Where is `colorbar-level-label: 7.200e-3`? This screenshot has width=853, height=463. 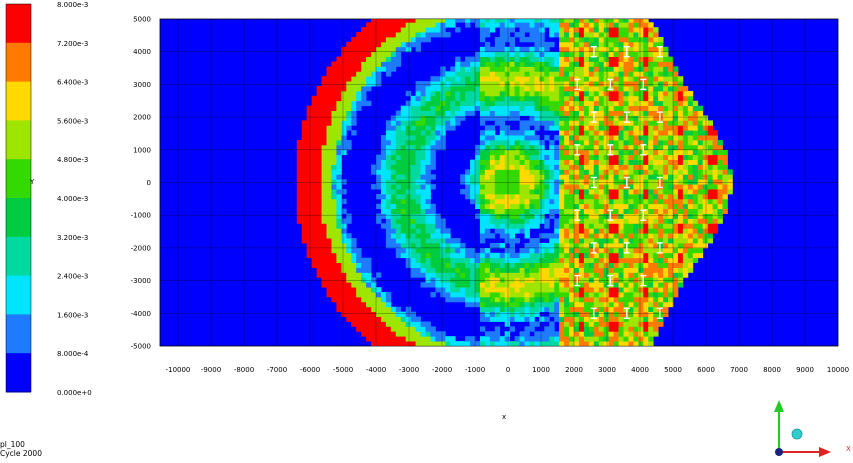 colorbar-level-label: 7.200e-3 is located at coordinates (72, 44).